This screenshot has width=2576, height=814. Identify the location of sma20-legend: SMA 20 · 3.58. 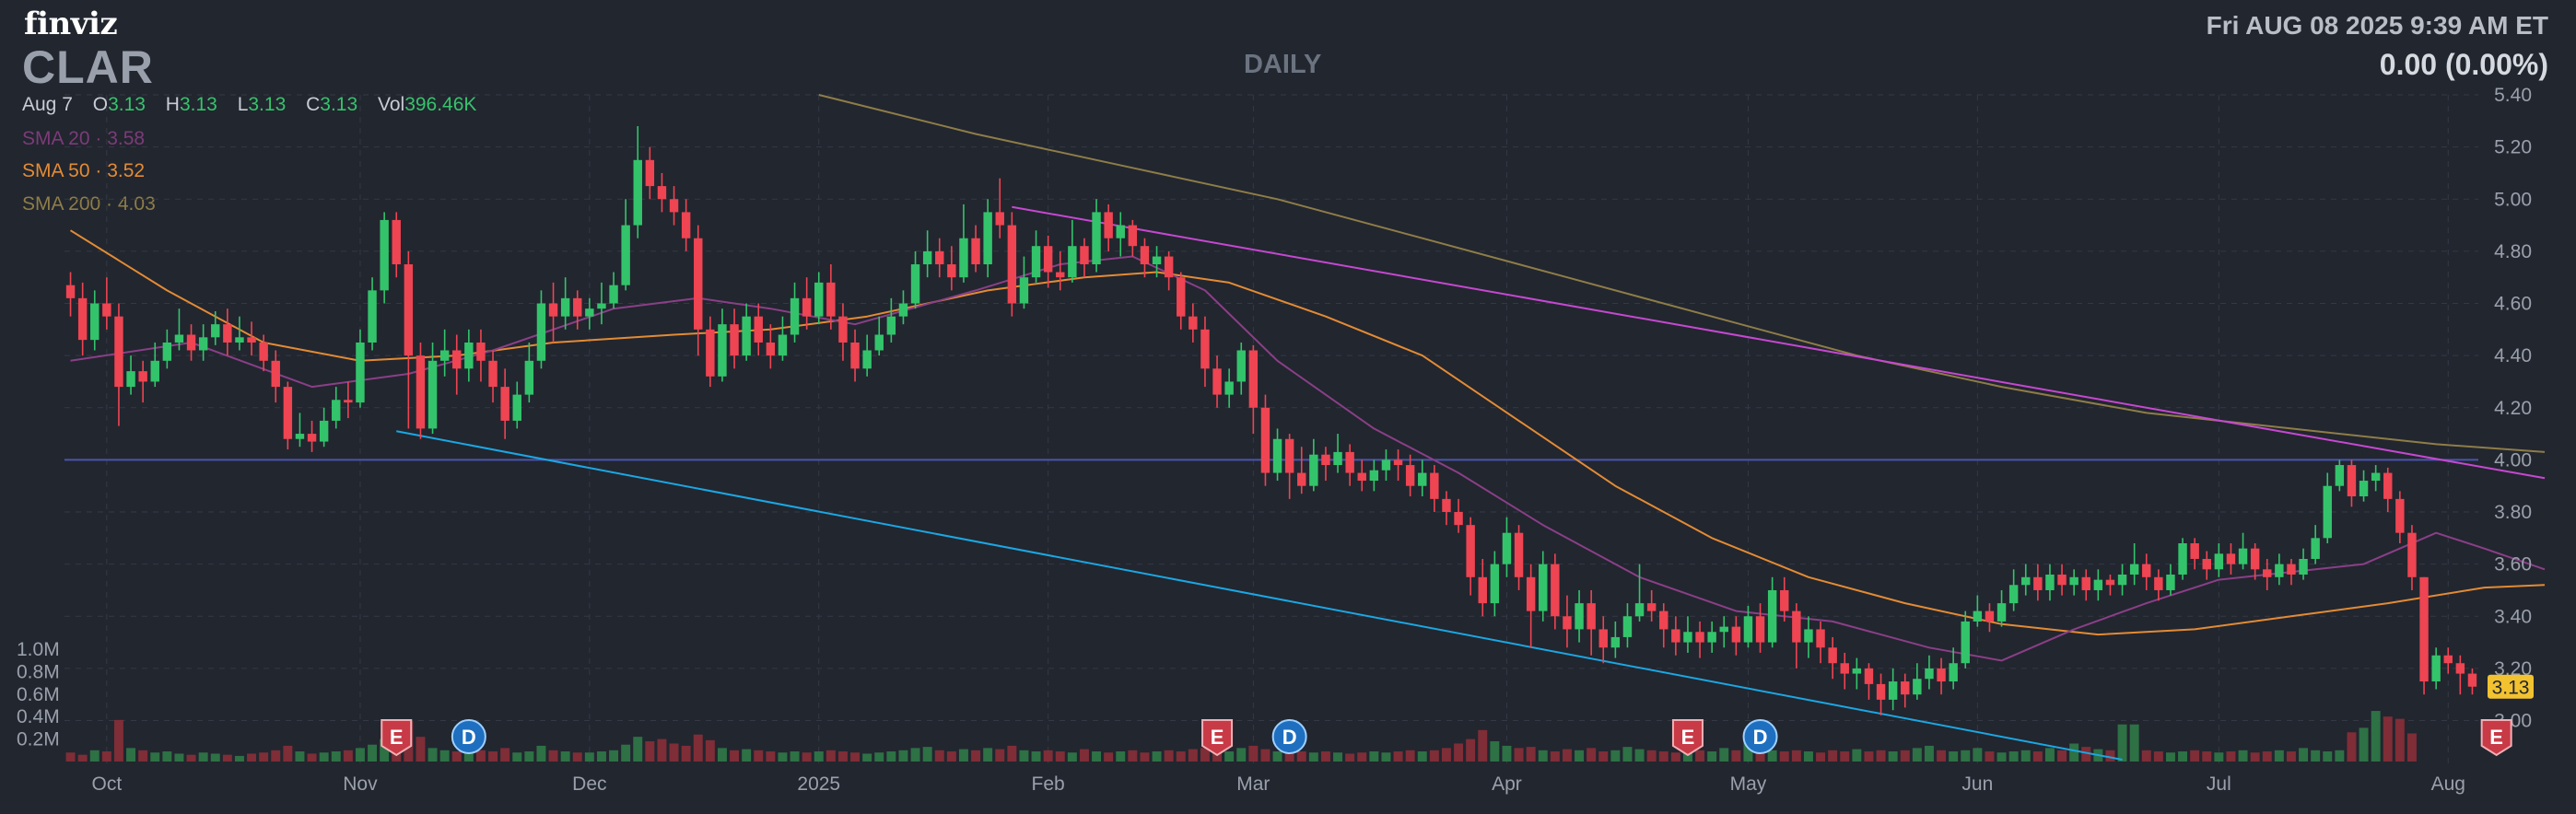
(84, 138).